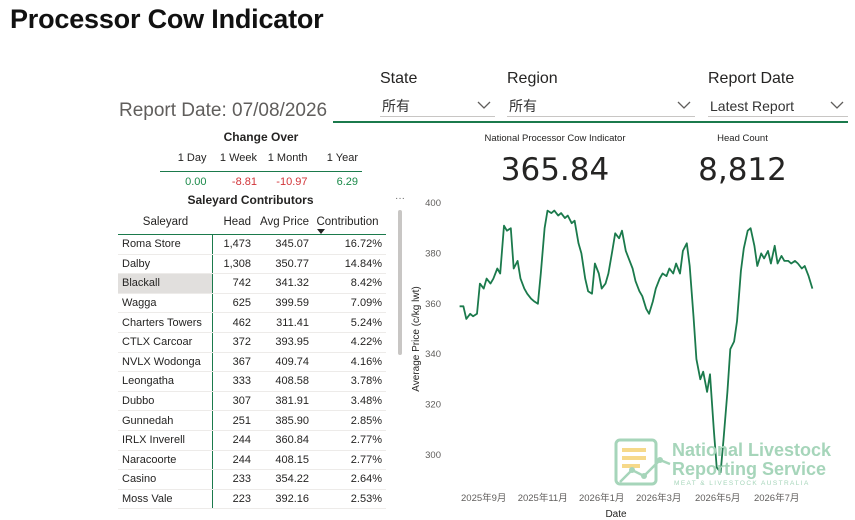 The width and height of the screenshot is (855, 520). Describe the element at coordinates (252, 460) in the screenshot. I see `table-row: Naracoorte 244 408.15 2.77%` at that location.